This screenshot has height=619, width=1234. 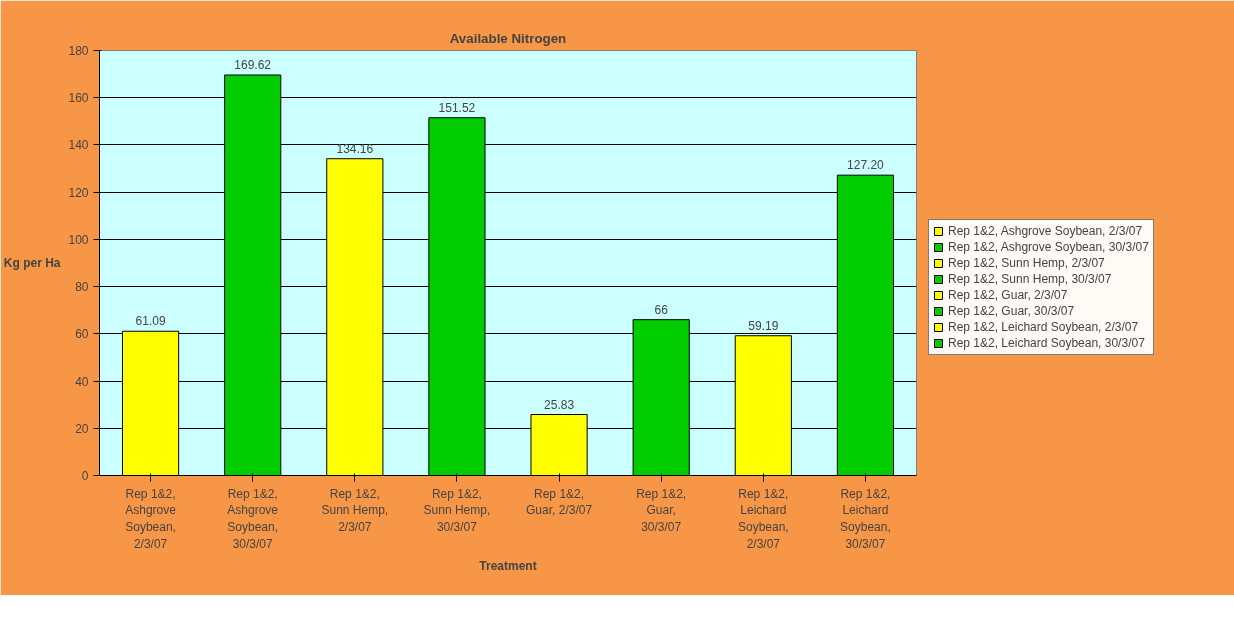 What do you see at coordinates (508, 38) in the screenshot?
I see `chart-title: Available Nitrogen` at bounding box center [508, 38].